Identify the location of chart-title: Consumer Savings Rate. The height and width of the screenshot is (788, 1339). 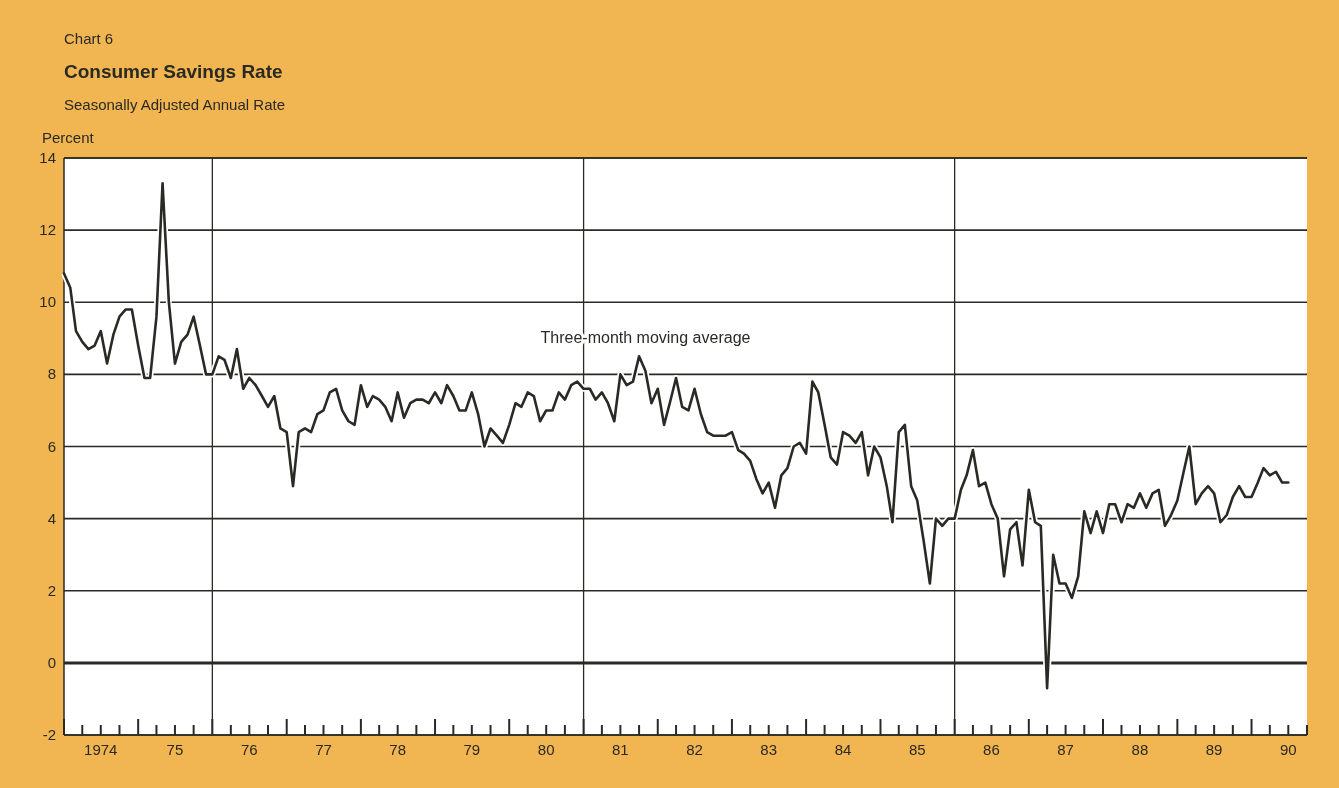
(173, 71).